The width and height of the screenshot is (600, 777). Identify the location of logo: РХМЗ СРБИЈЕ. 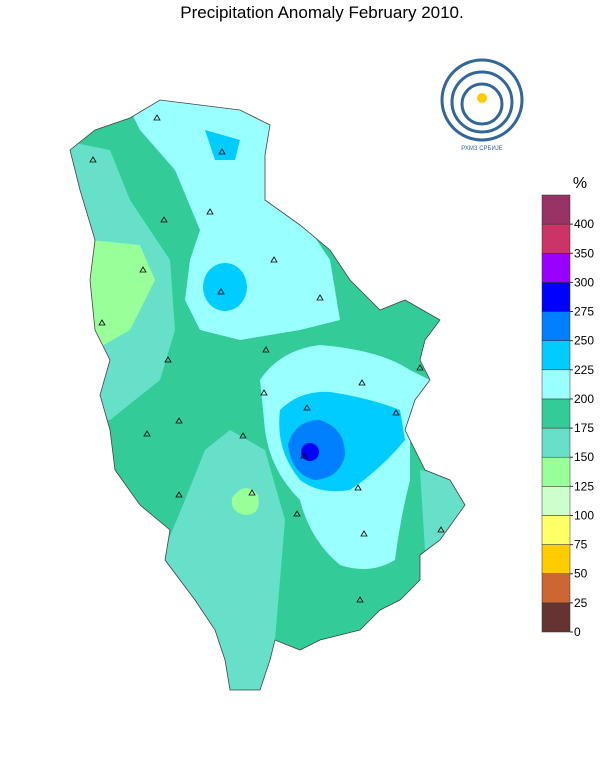
(482, 105).